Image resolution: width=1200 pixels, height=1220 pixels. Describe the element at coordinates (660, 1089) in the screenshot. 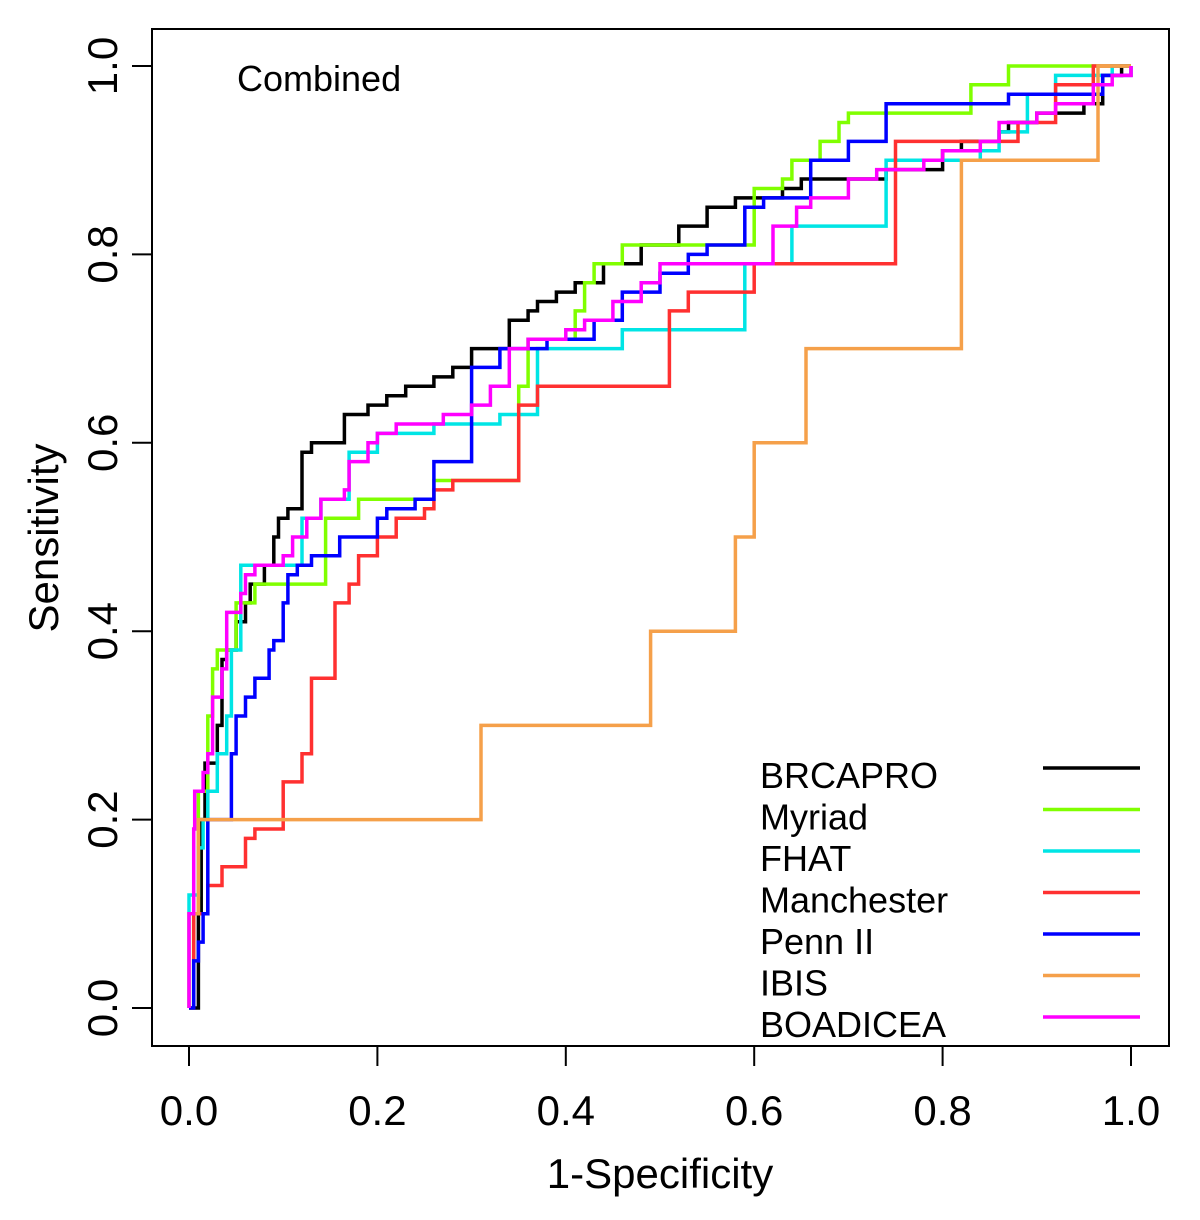

I see `x-axis: 0.0 0.2 0.4 0.6 0.8 1.0` at that location.